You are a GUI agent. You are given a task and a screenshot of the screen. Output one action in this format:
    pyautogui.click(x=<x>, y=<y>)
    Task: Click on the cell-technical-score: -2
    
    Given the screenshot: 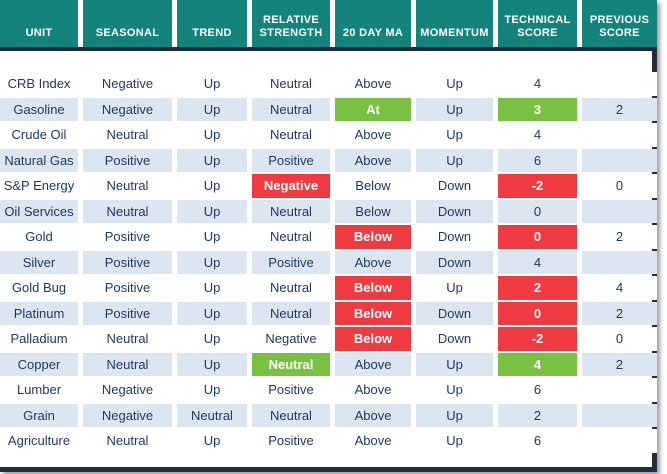 What is the action you would take?
    pyautogui.click(x=537, y=339)
    